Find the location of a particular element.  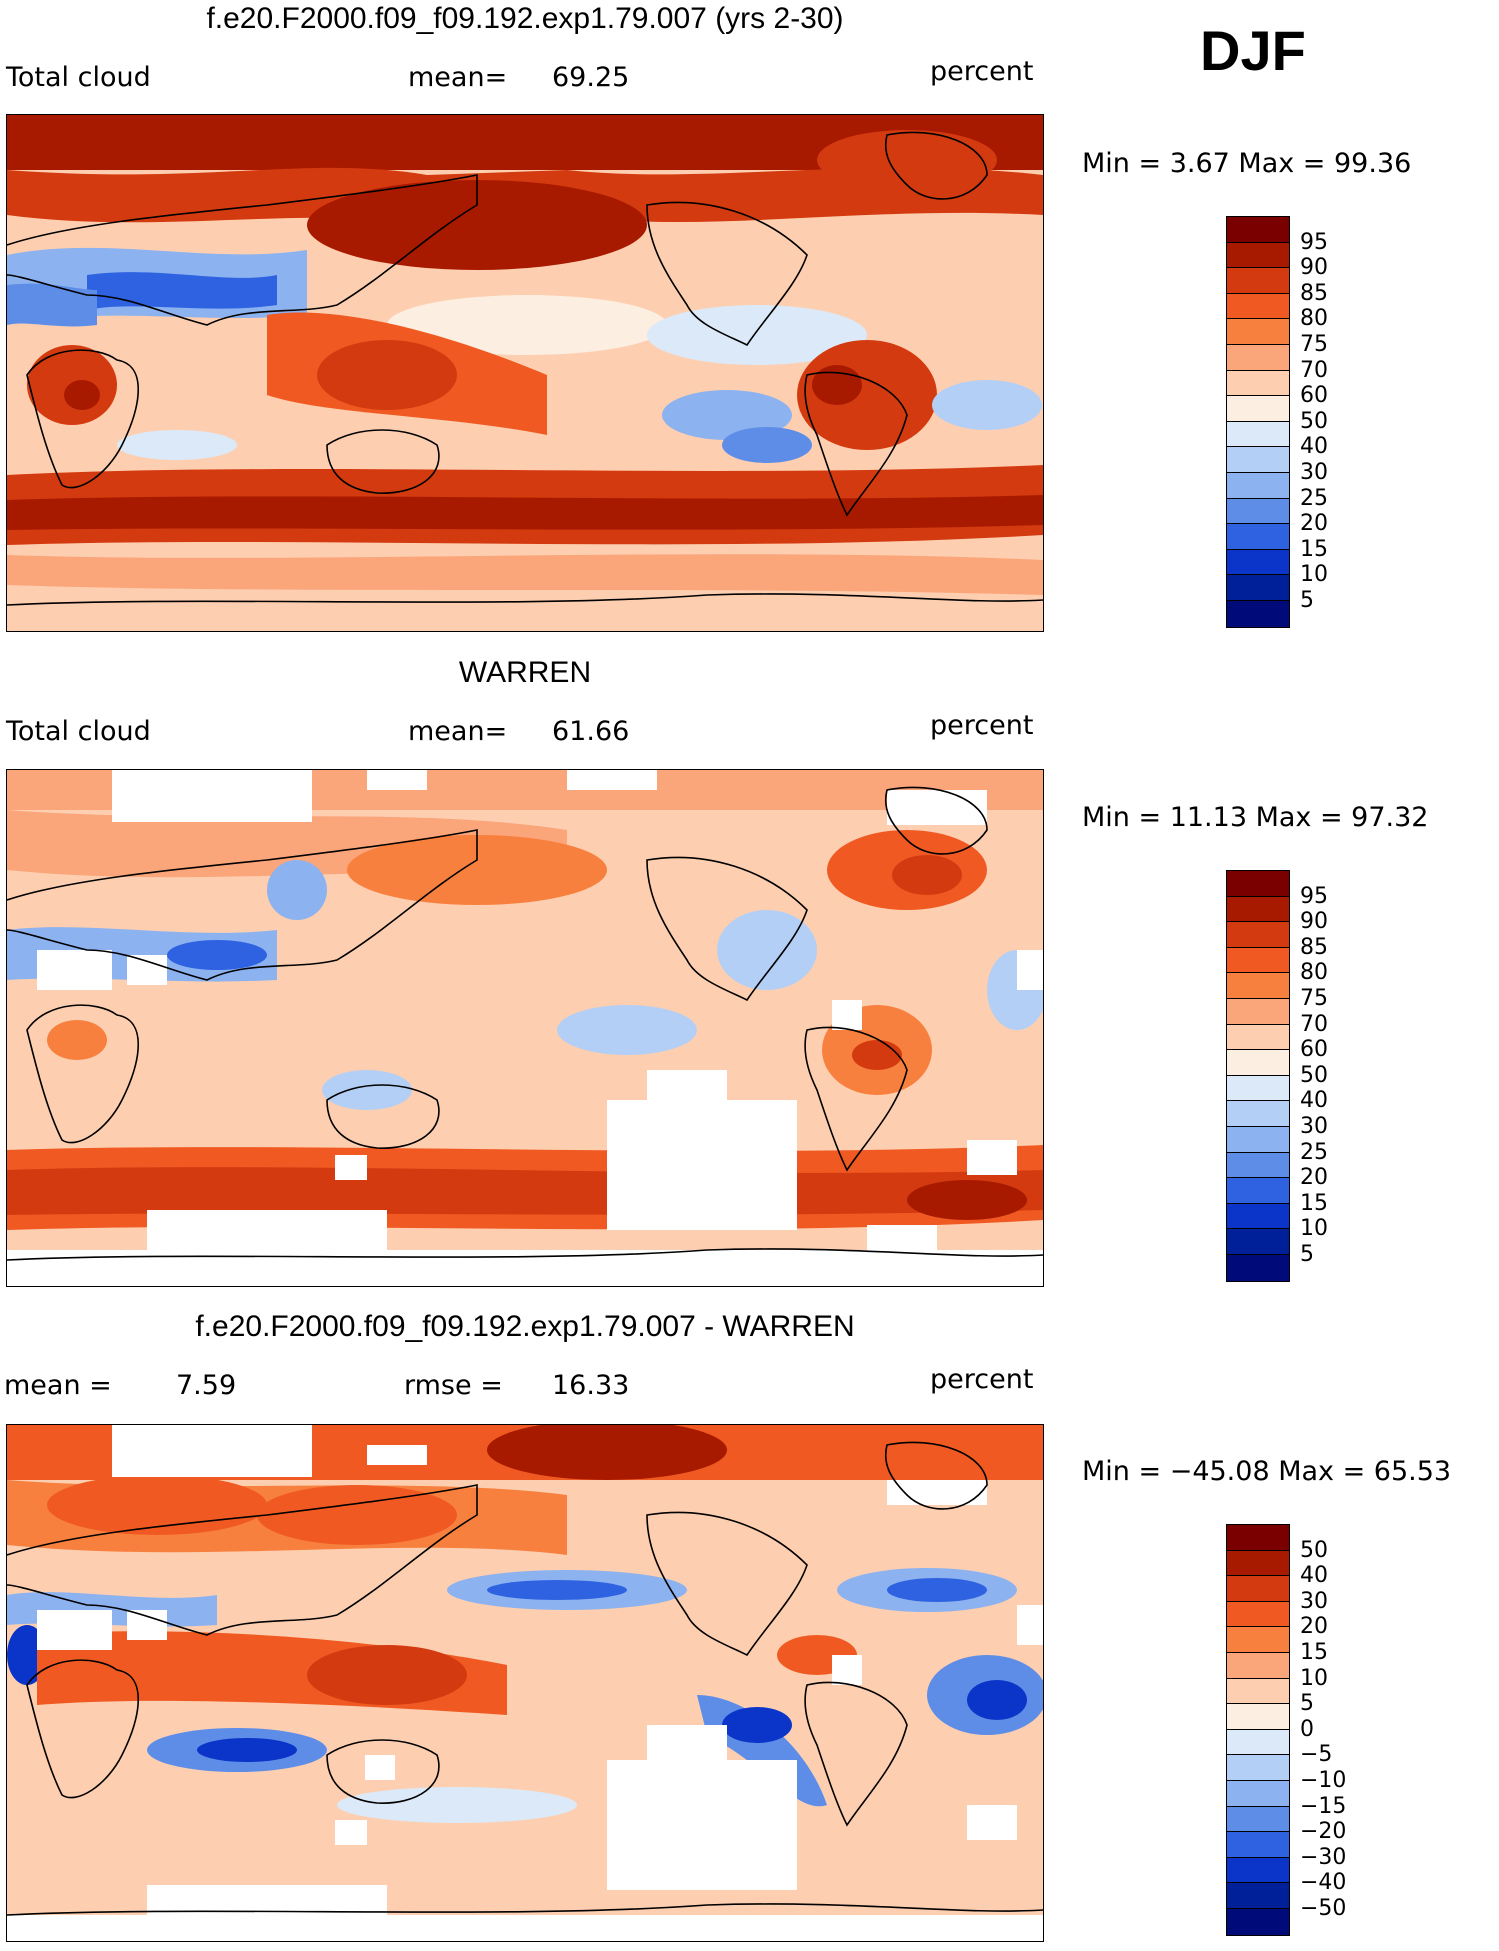

panel-3-mean-value: 7.59 is located at coordinates (206, 1385).